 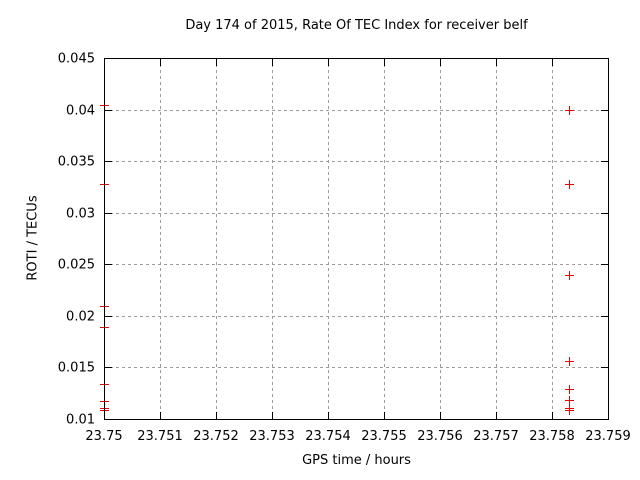 What do you see at coordinates (160, 436) in the screenshot?
I see `x-tick-label: 23.751` at bounding box center [160, 436].